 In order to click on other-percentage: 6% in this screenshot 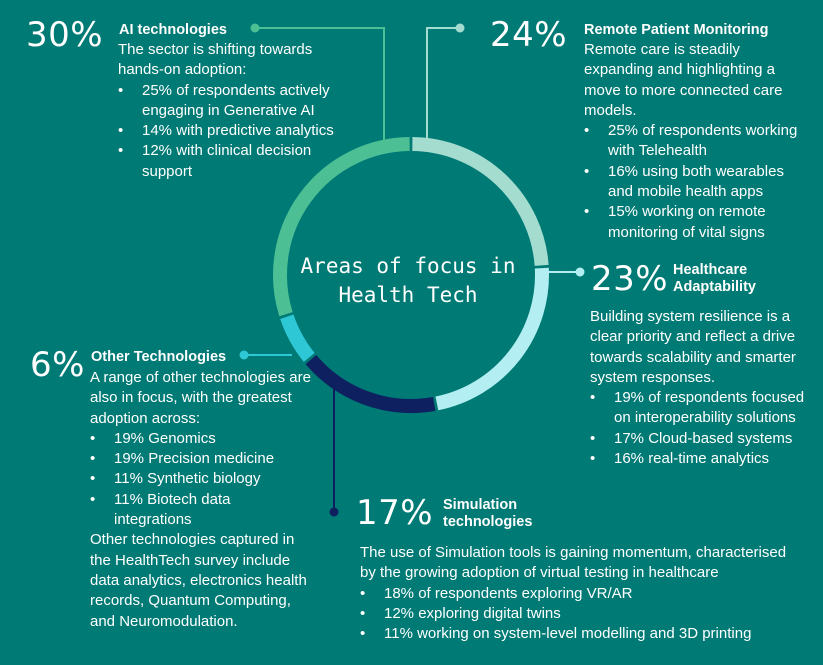, I will do `click(57, 365)`.